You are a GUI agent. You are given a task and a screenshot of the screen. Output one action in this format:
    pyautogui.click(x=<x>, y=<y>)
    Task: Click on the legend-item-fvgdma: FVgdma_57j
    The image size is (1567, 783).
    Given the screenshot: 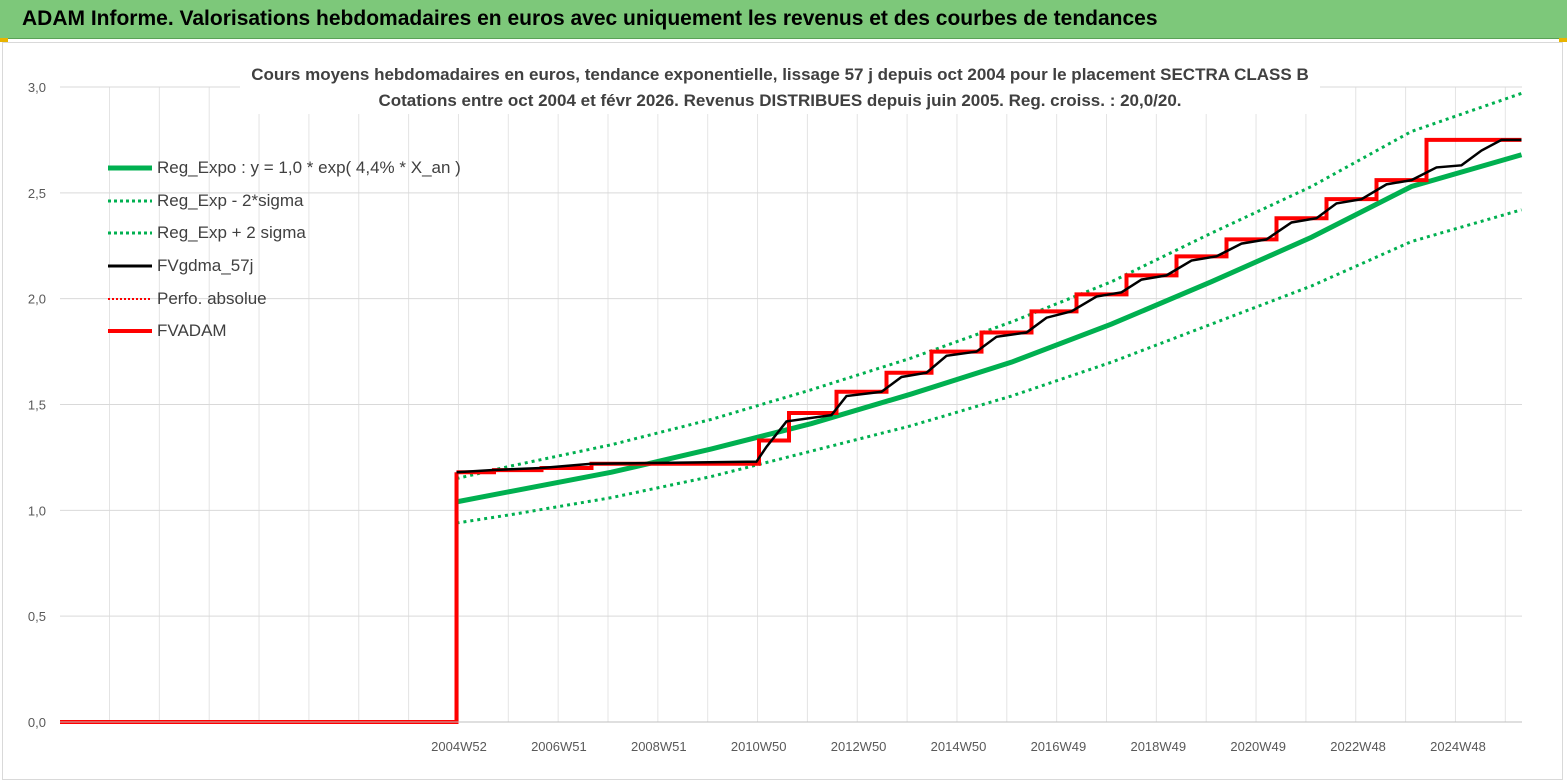 What is the action you would take?
    pyautogui.click(x=308, y=266)
    